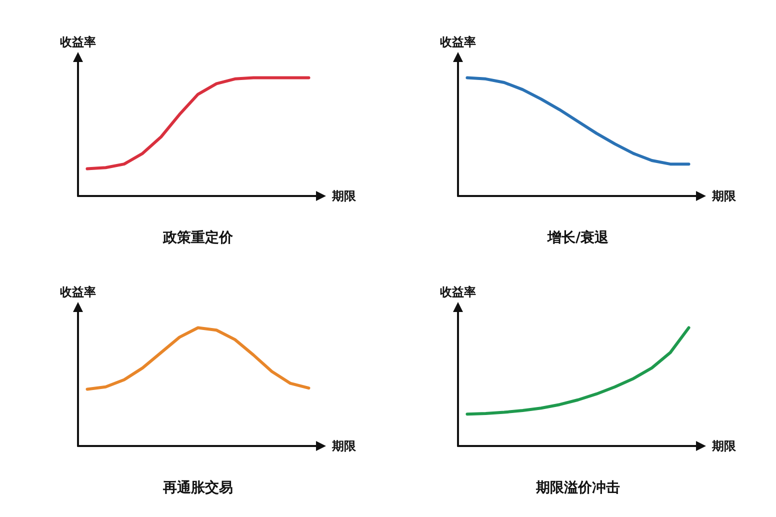  What do you see at coordinates (578, 237) in the screenshot?
I see `text: 增长/衰退` at bounding box center [578, 237].